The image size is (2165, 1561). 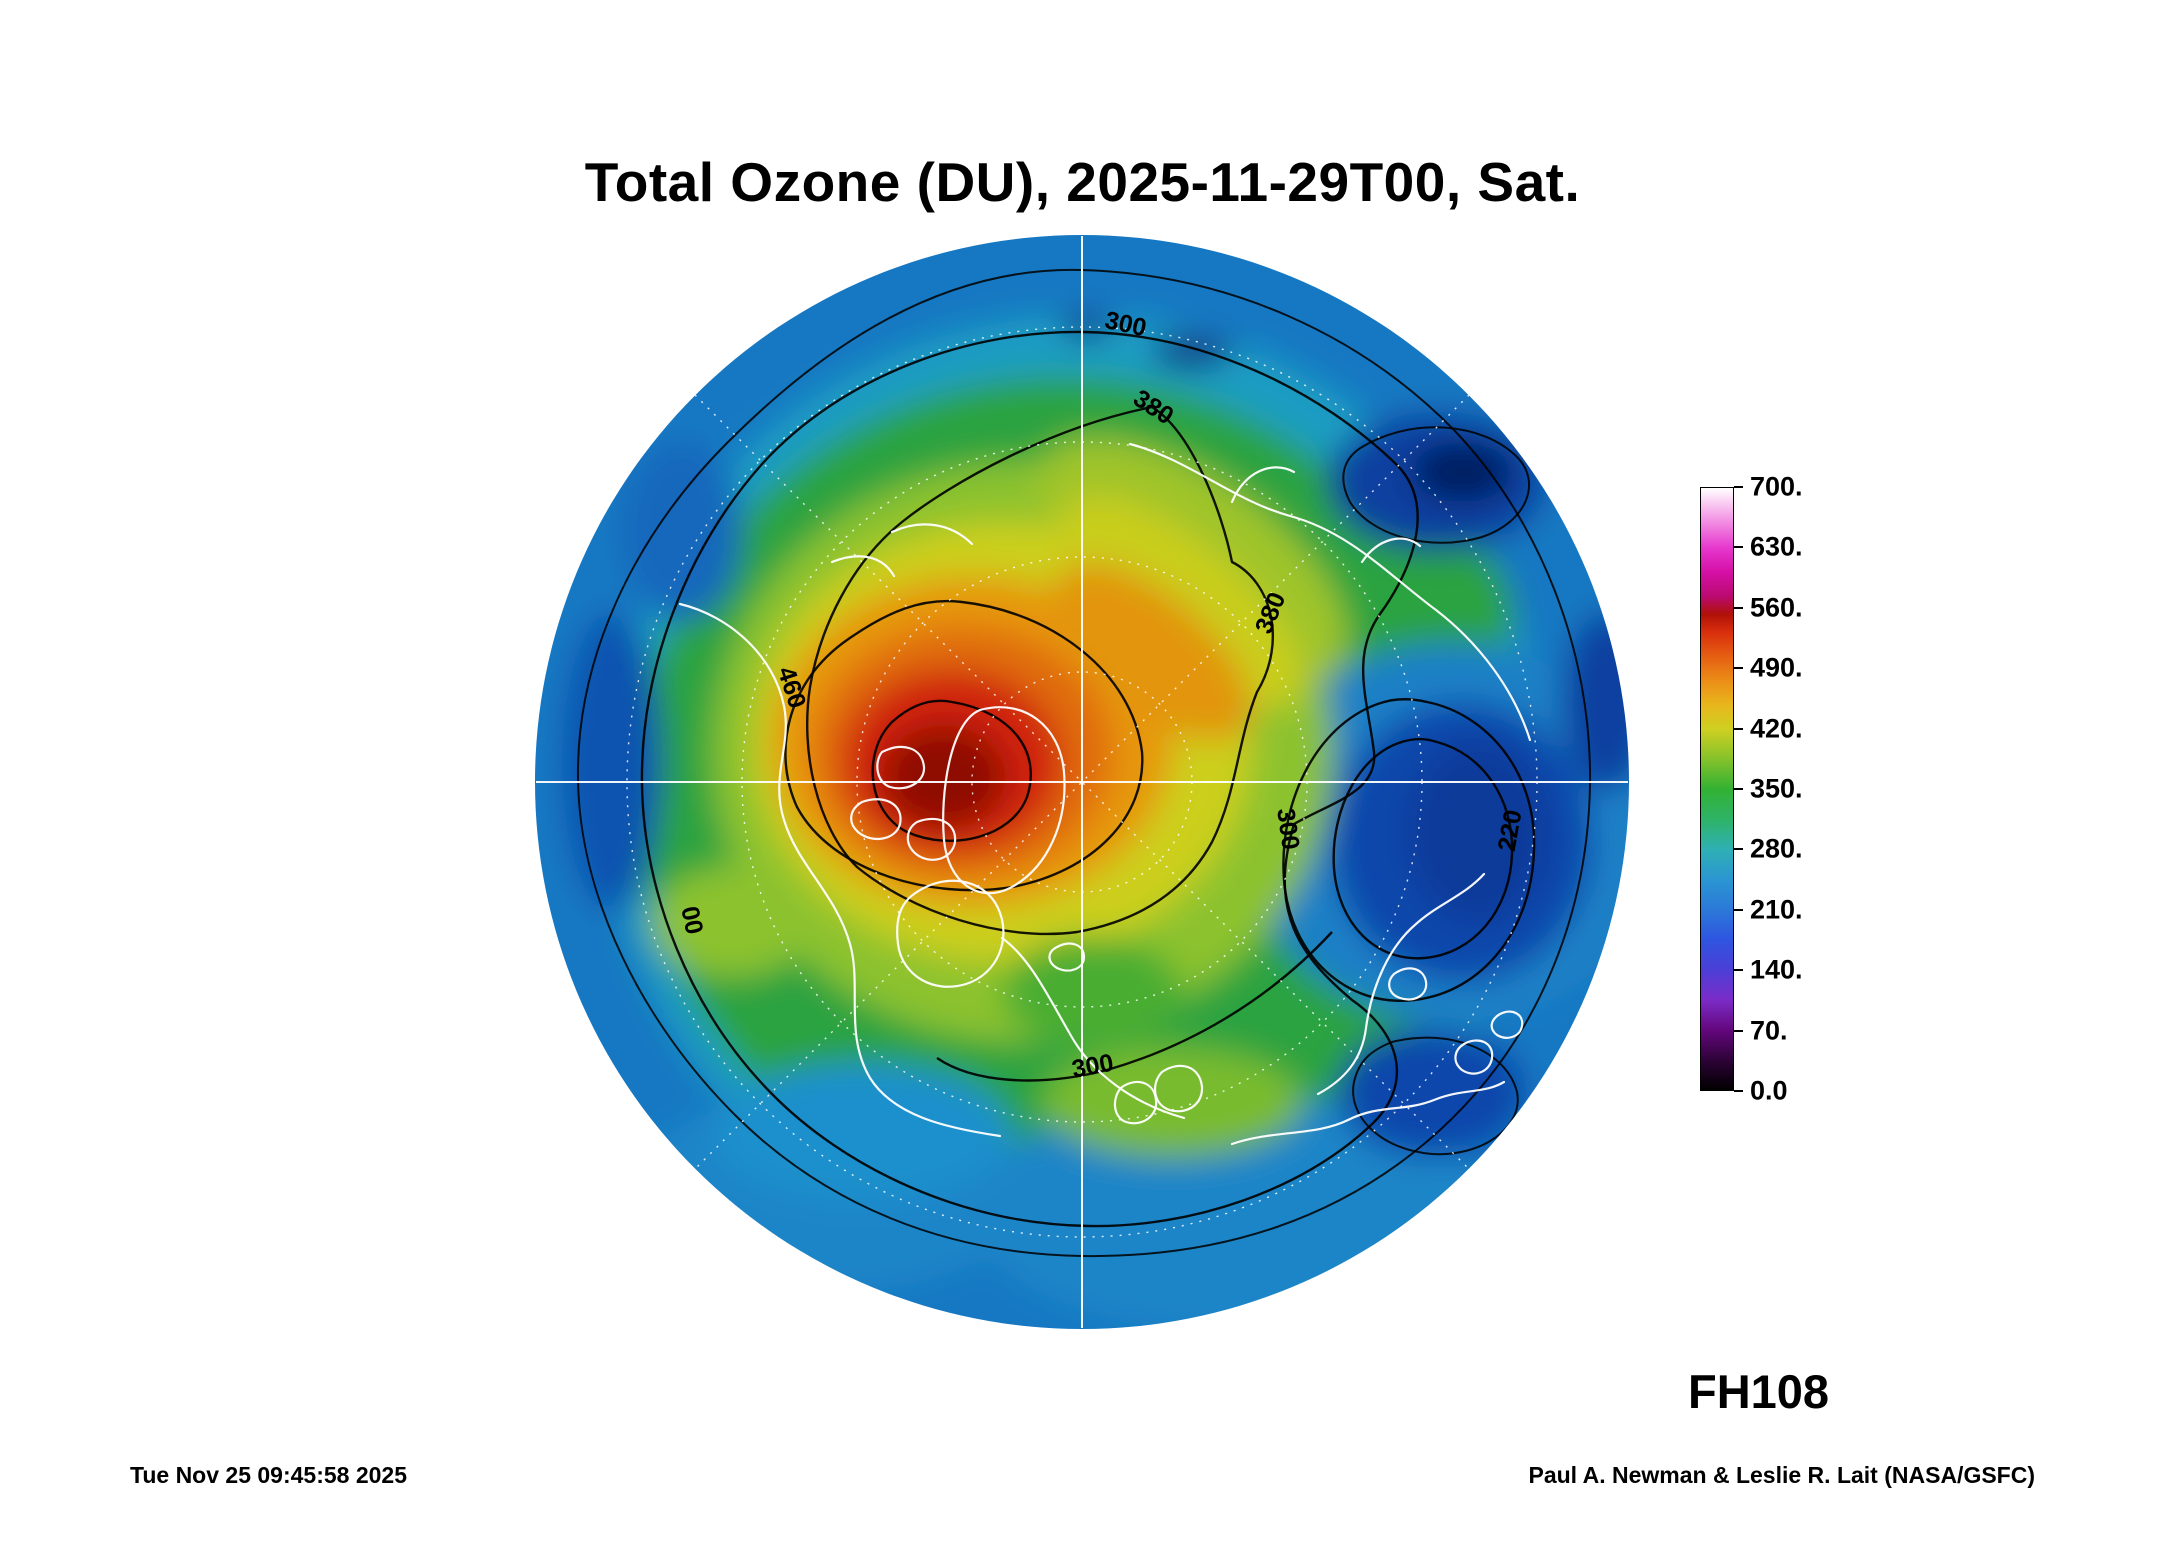 I want to click on colorbar-tick-label: 280., so click(x=1776, y=848).